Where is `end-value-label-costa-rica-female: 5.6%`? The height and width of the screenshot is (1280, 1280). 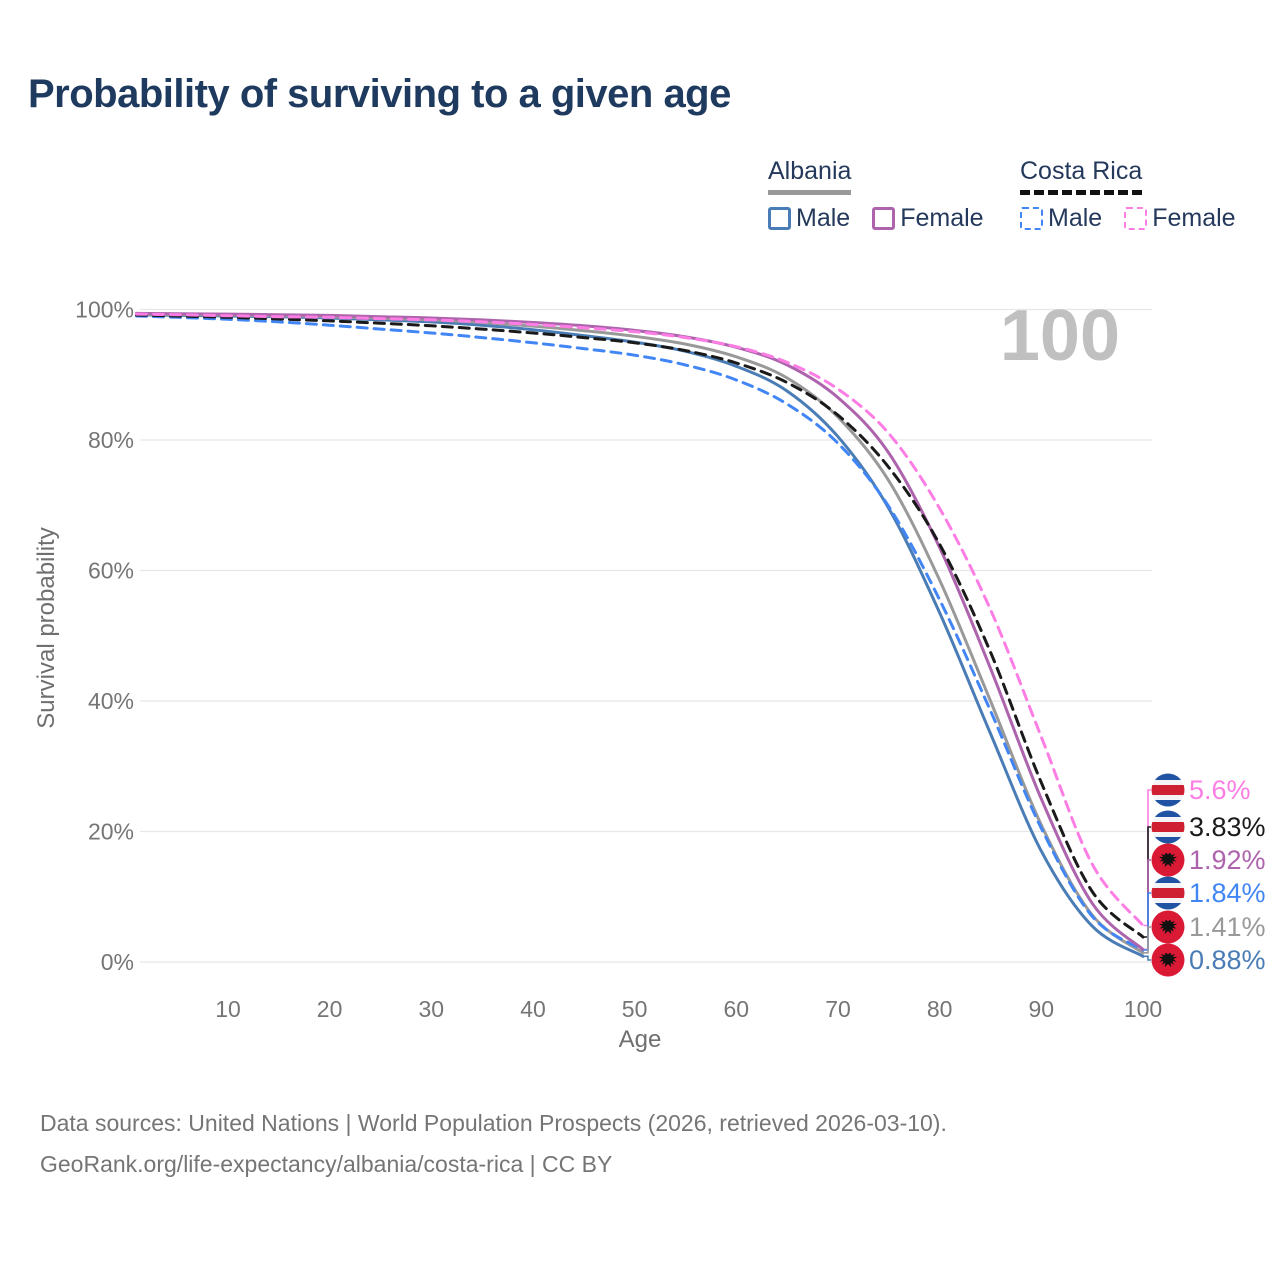 end-value-label-costa-rica-female: 5.6% is located at coordinates (1220, 790).